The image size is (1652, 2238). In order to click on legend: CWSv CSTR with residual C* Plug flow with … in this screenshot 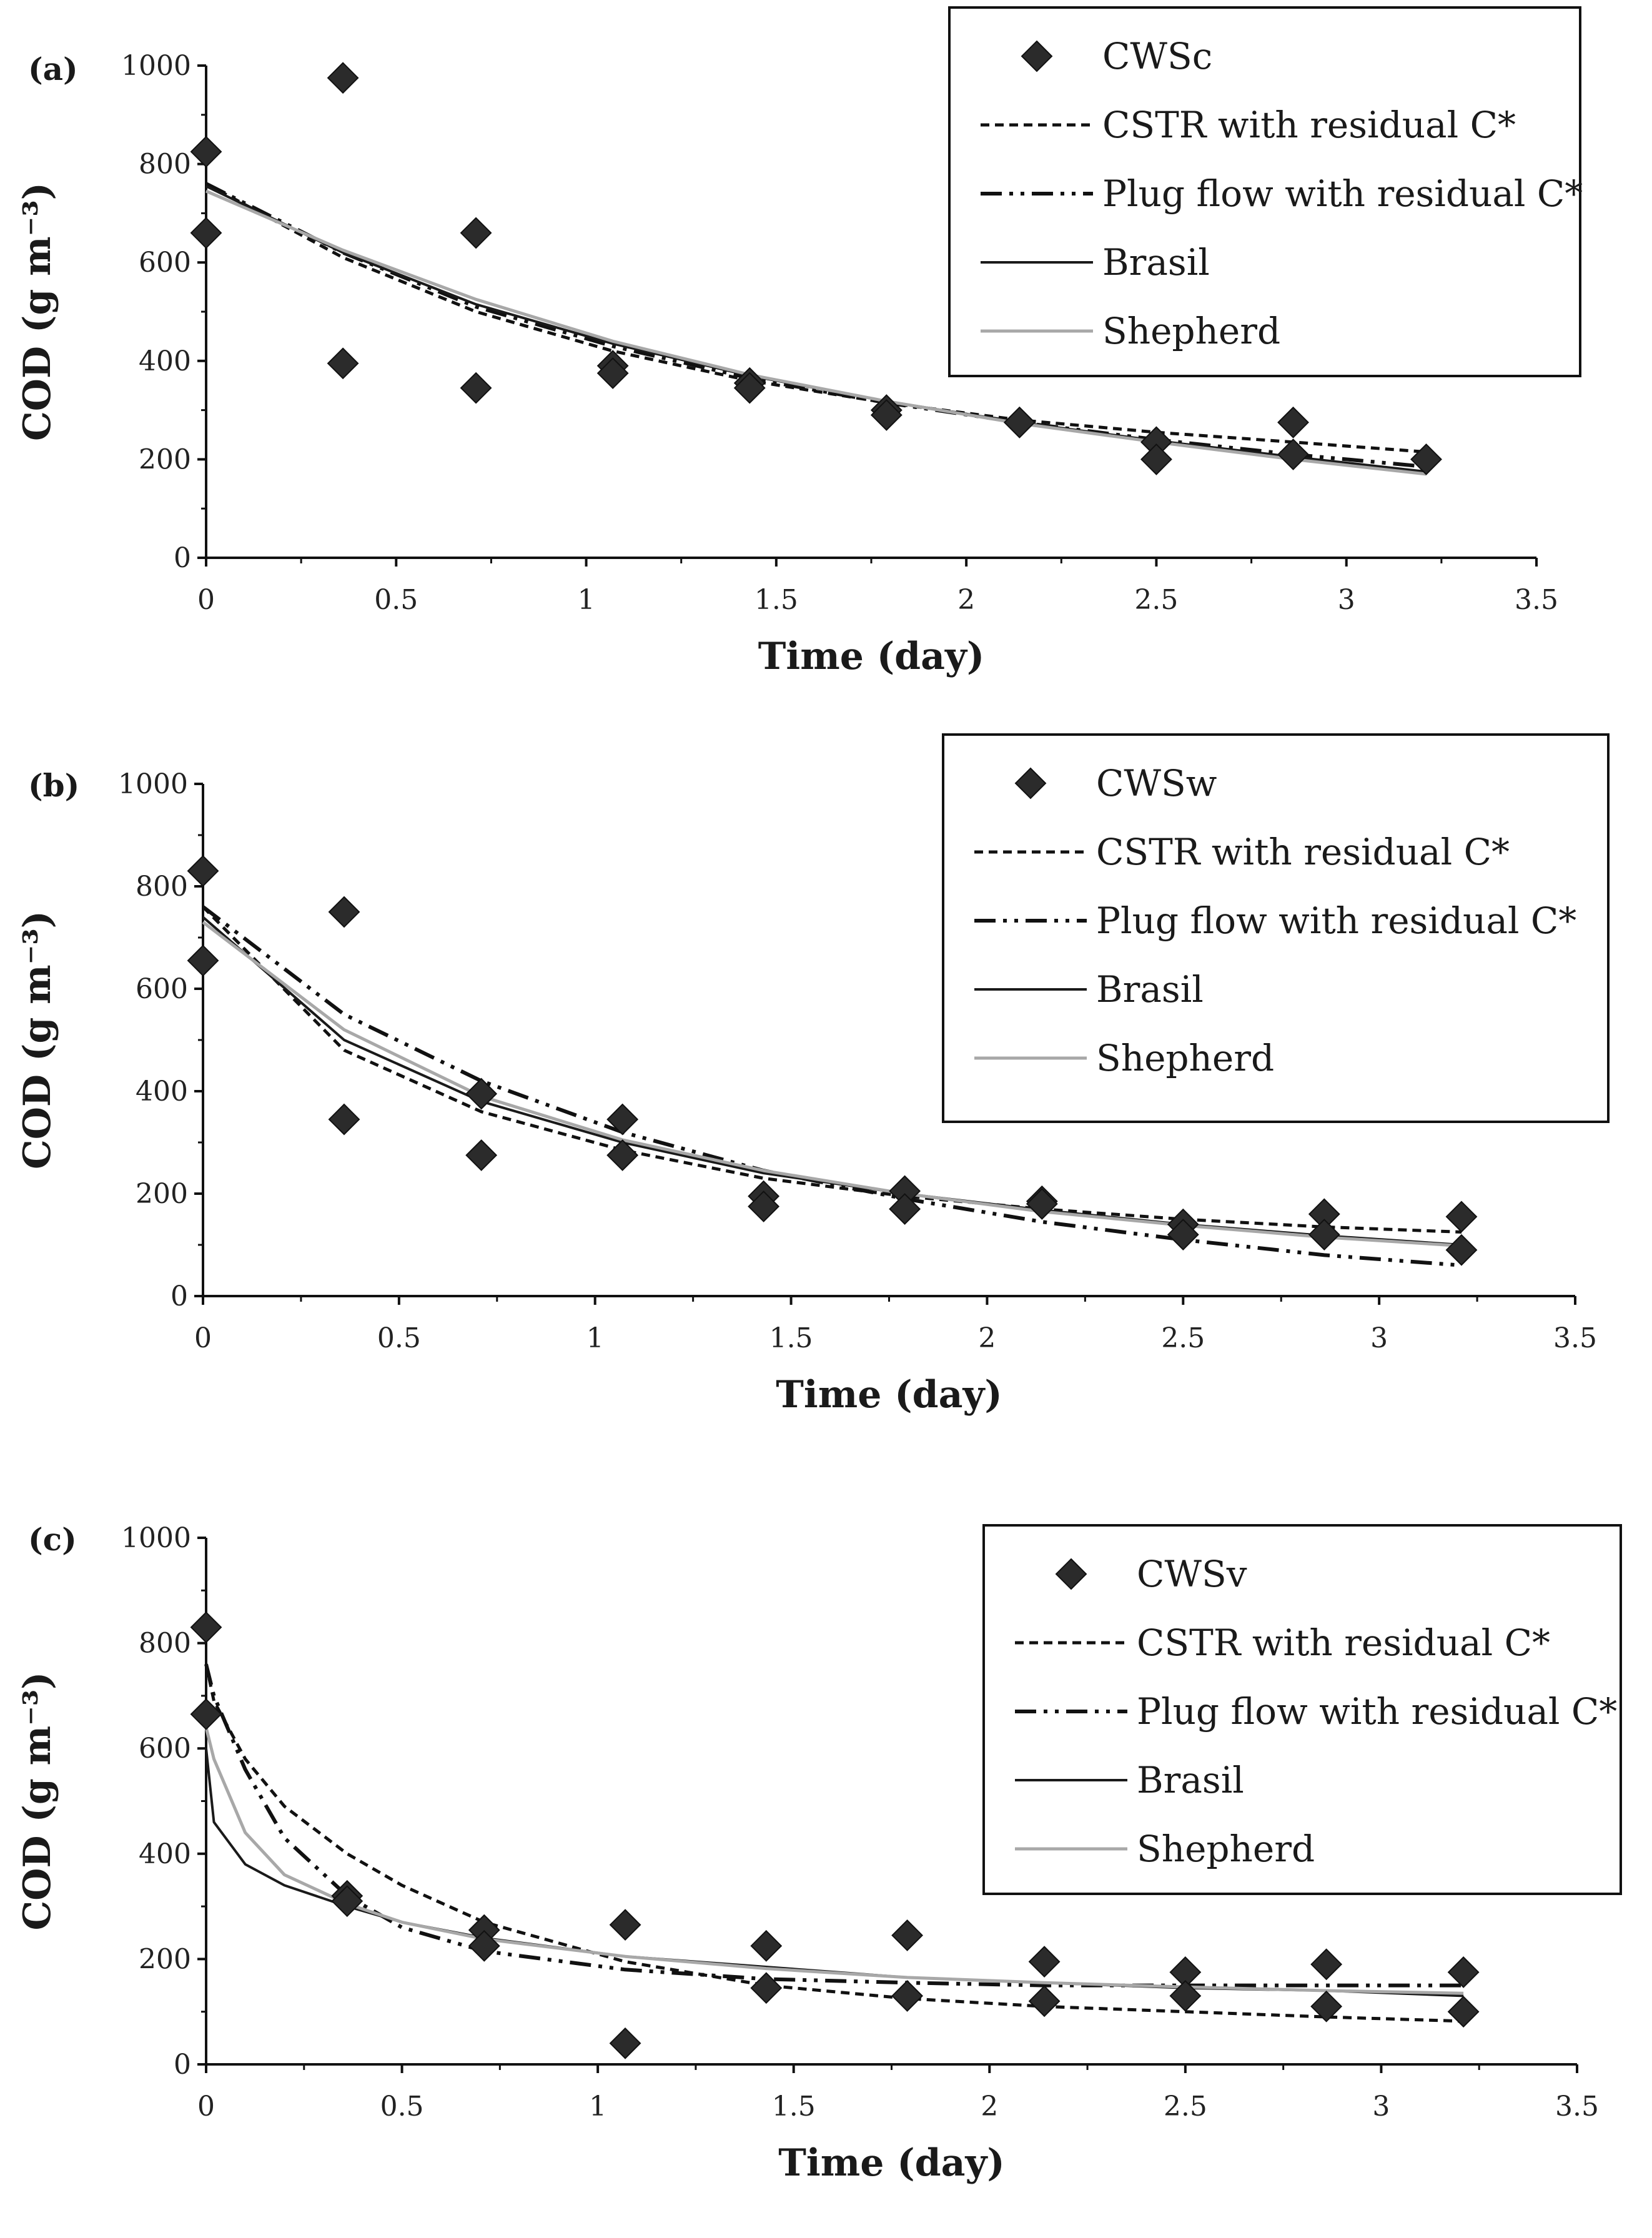, I will do `click(1302, 1709)`.